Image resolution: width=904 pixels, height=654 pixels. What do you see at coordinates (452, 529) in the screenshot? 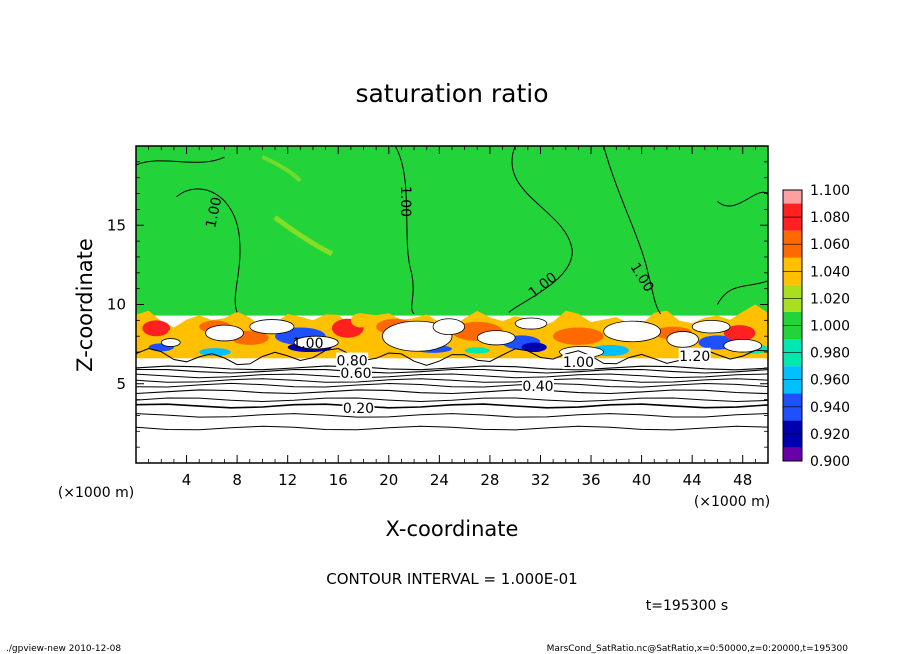
I see `x-axis-label: X-coordinate` at bounding box center [452, 529].